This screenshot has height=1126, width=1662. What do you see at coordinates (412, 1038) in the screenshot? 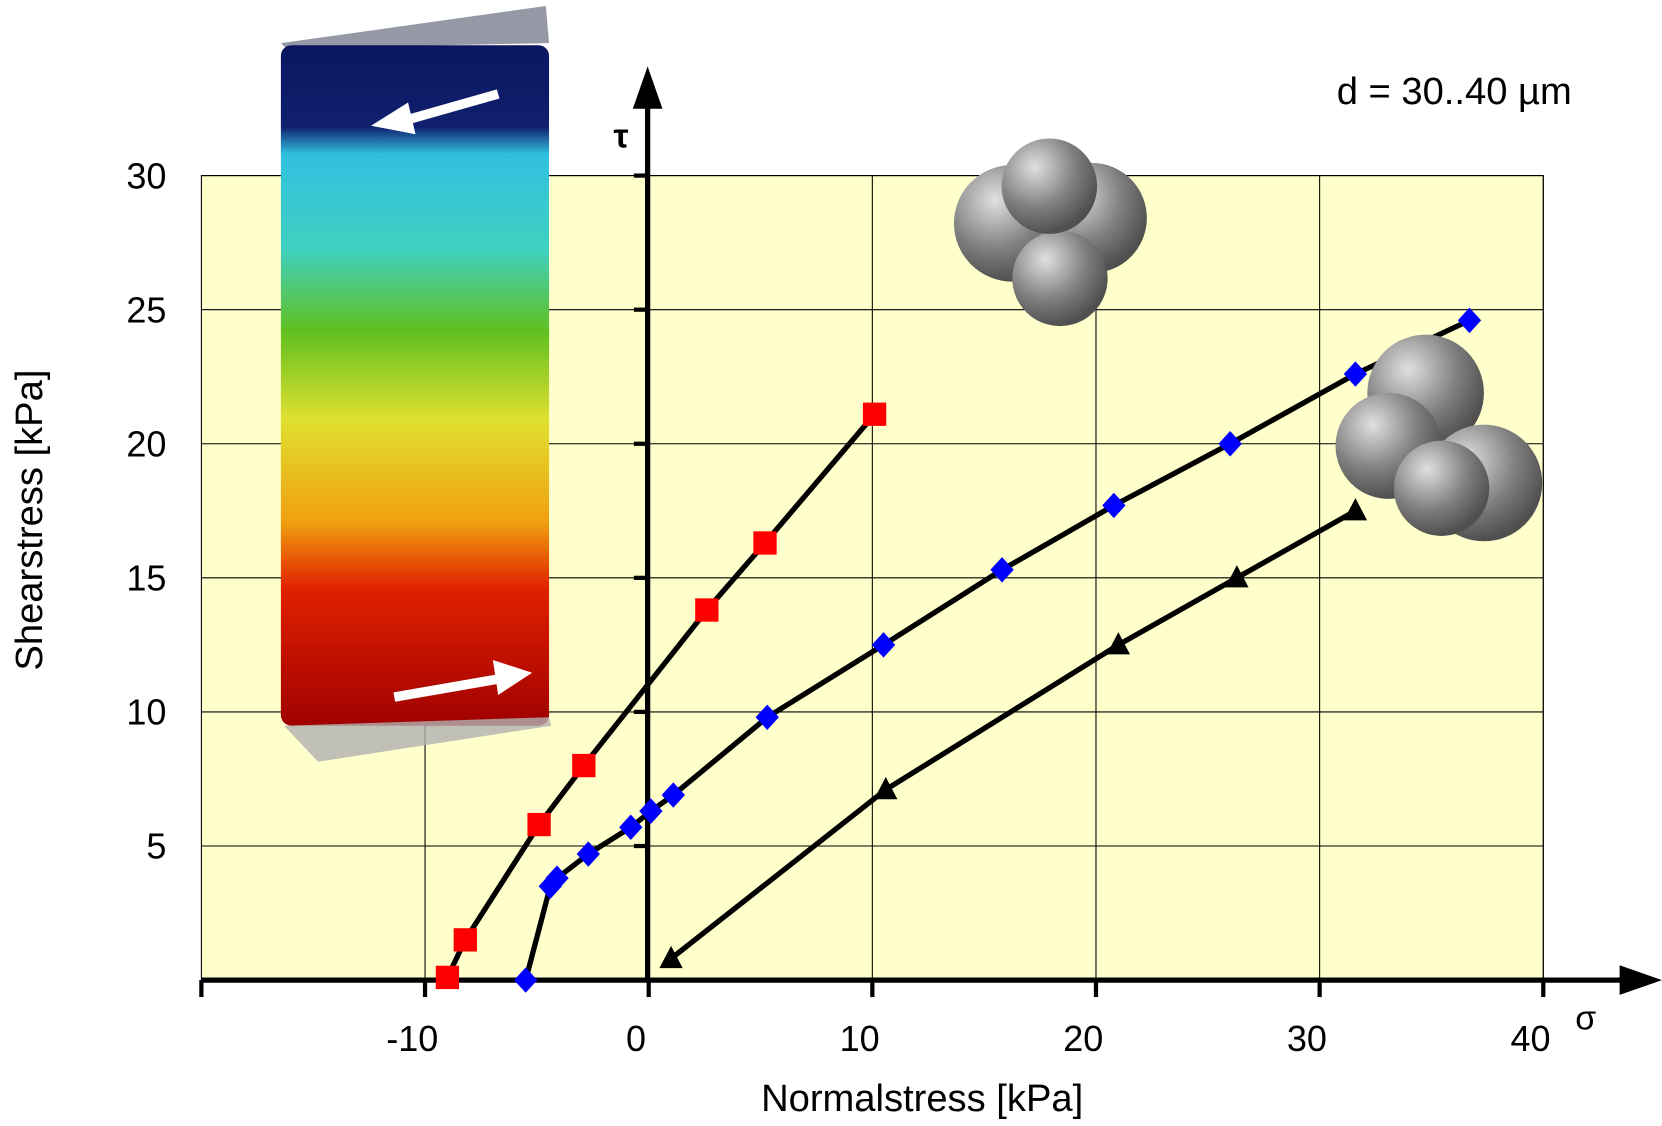
I see `x-tick-label: -10` at bounding box center [412, 1038].